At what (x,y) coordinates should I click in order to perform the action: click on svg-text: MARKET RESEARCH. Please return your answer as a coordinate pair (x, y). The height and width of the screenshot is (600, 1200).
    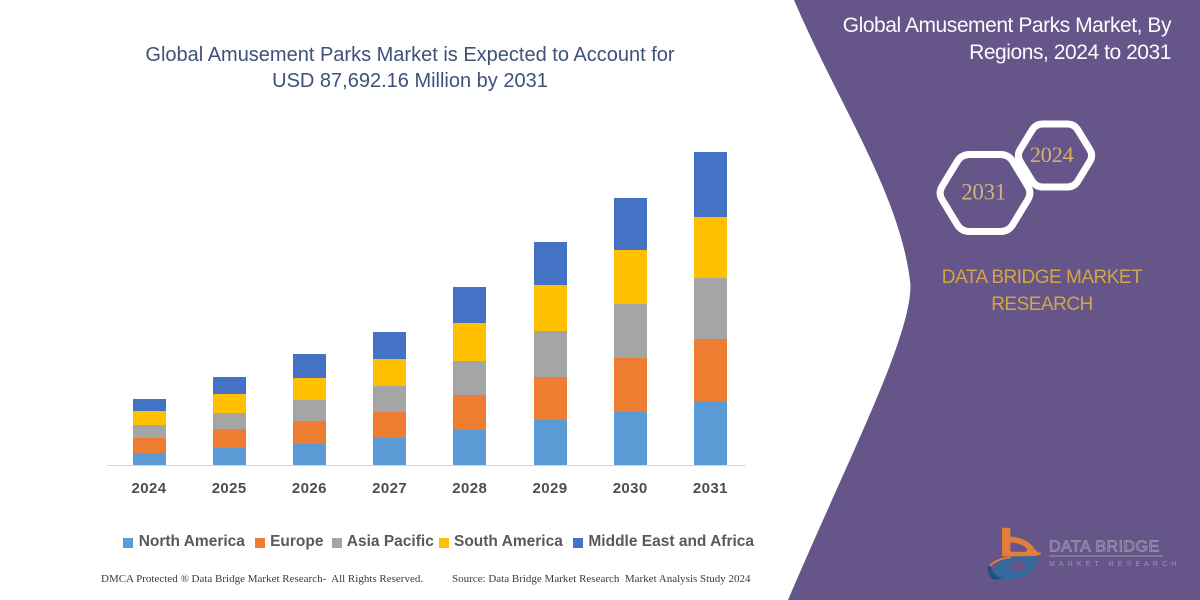
    Looking at the image, I should click on (1114, 564).